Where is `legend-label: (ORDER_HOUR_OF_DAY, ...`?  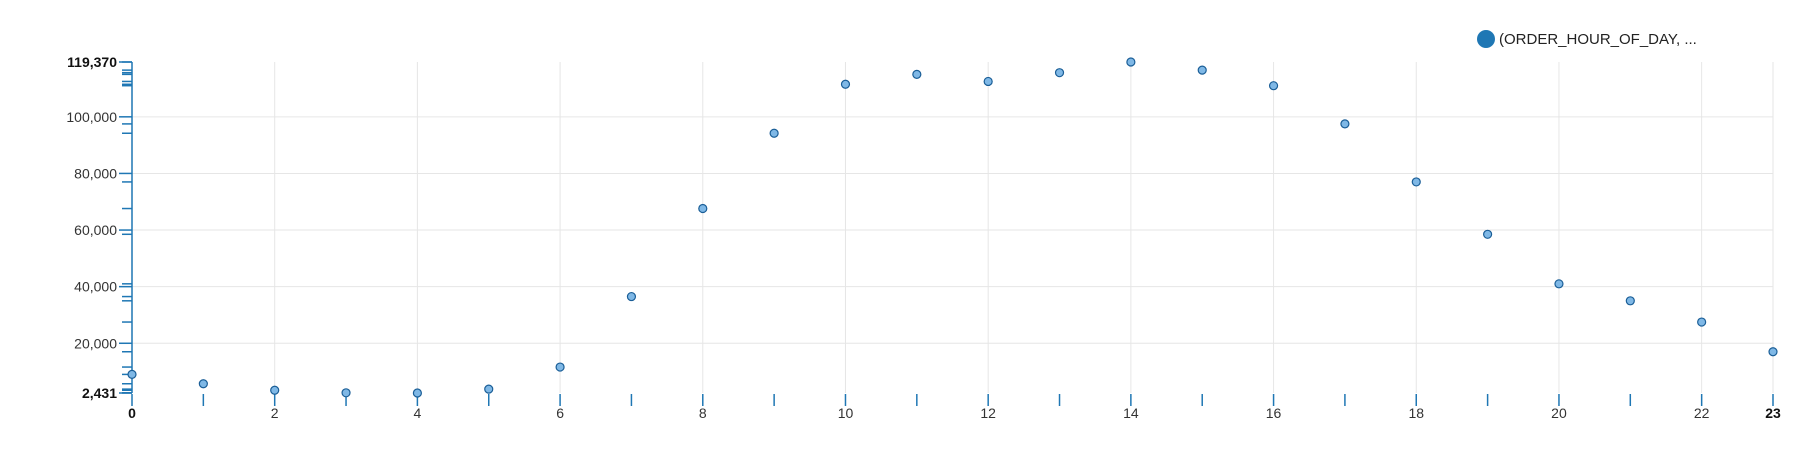 legend-label: (ORDER_HOUR_OF_DAY, ... is located at coordinates (1598, 39).